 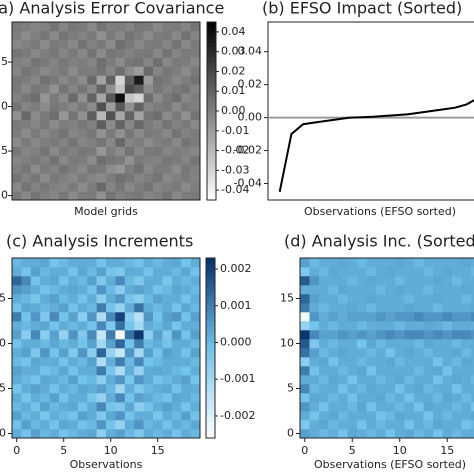 What do you see at coordinates (3, 343) in the screenshot?
I see `y-tick-label: 10` at bounding box center [3, 343].